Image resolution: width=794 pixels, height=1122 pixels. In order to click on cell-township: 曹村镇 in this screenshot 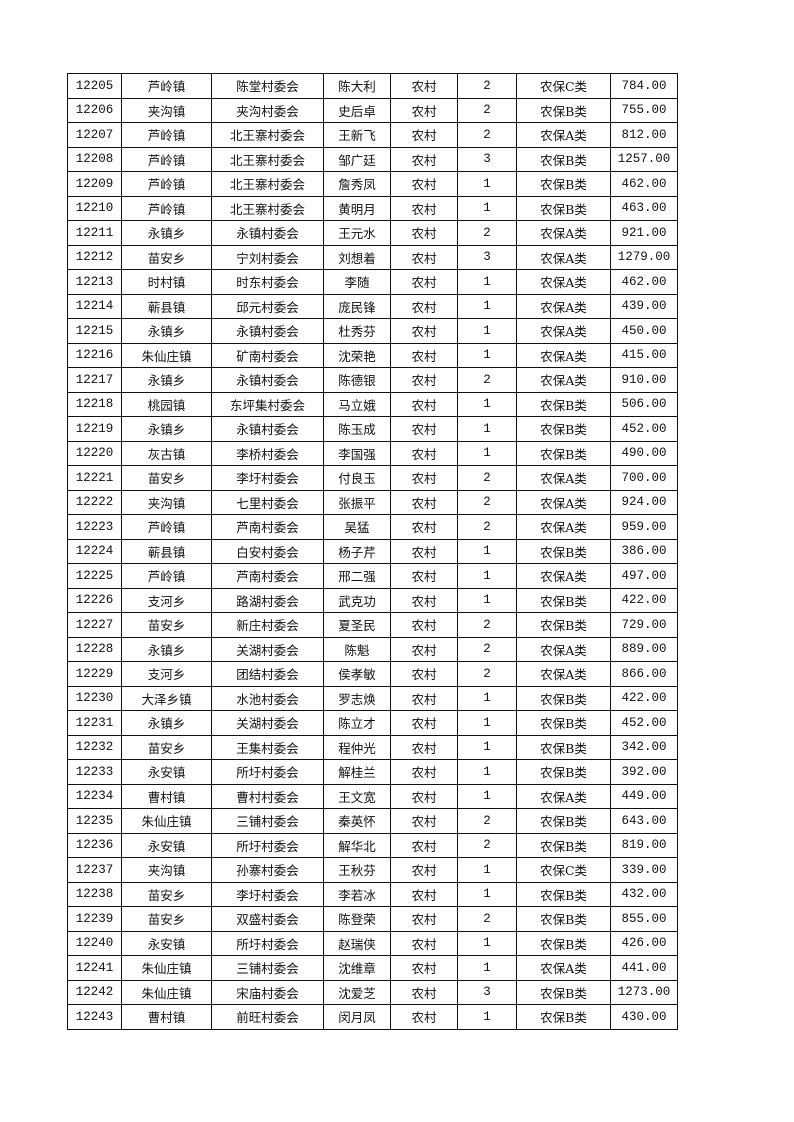, I will do `click(166, 1017)`.